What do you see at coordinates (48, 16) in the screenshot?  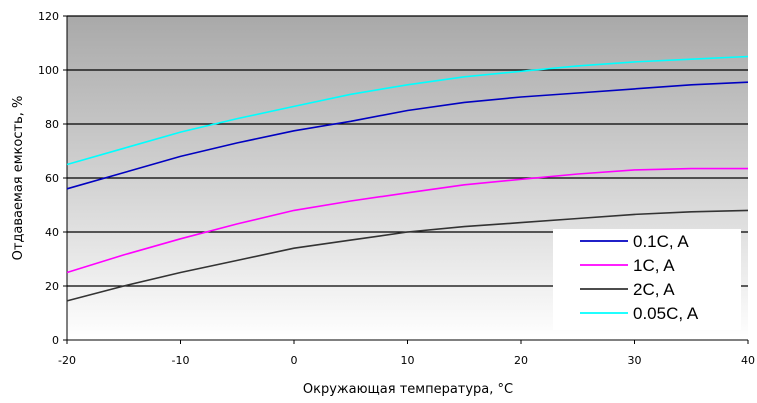 I see `y-tick-label: 120` at bounding box center [48, 16].